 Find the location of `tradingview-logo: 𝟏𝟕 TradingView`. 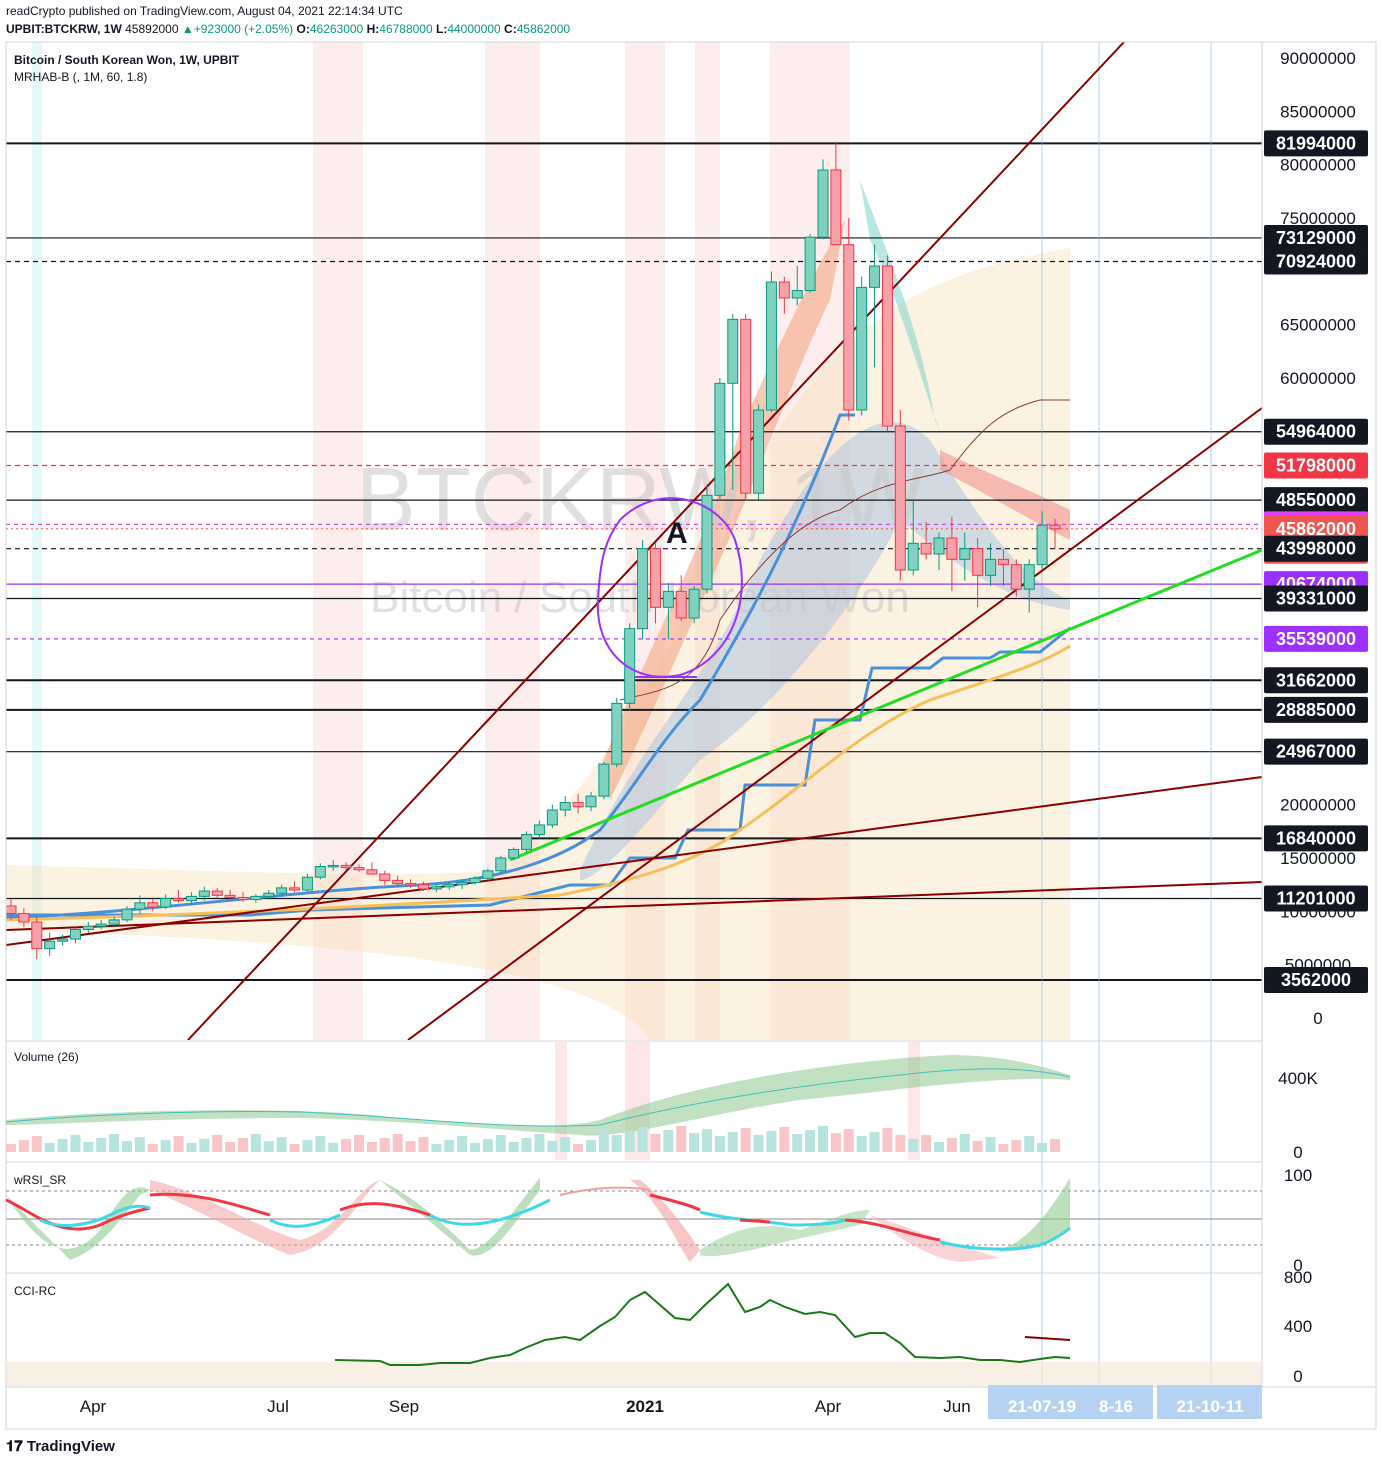

tradingview-logo: 𝟏𝟕 TradingView is located at coordinates (60, 1446).